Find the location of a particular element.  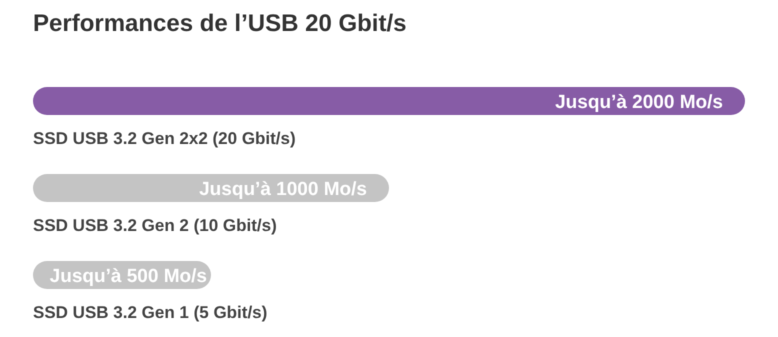

data-label: Jusqu’à 500 Mo/s is located at coordinates (128, 276).